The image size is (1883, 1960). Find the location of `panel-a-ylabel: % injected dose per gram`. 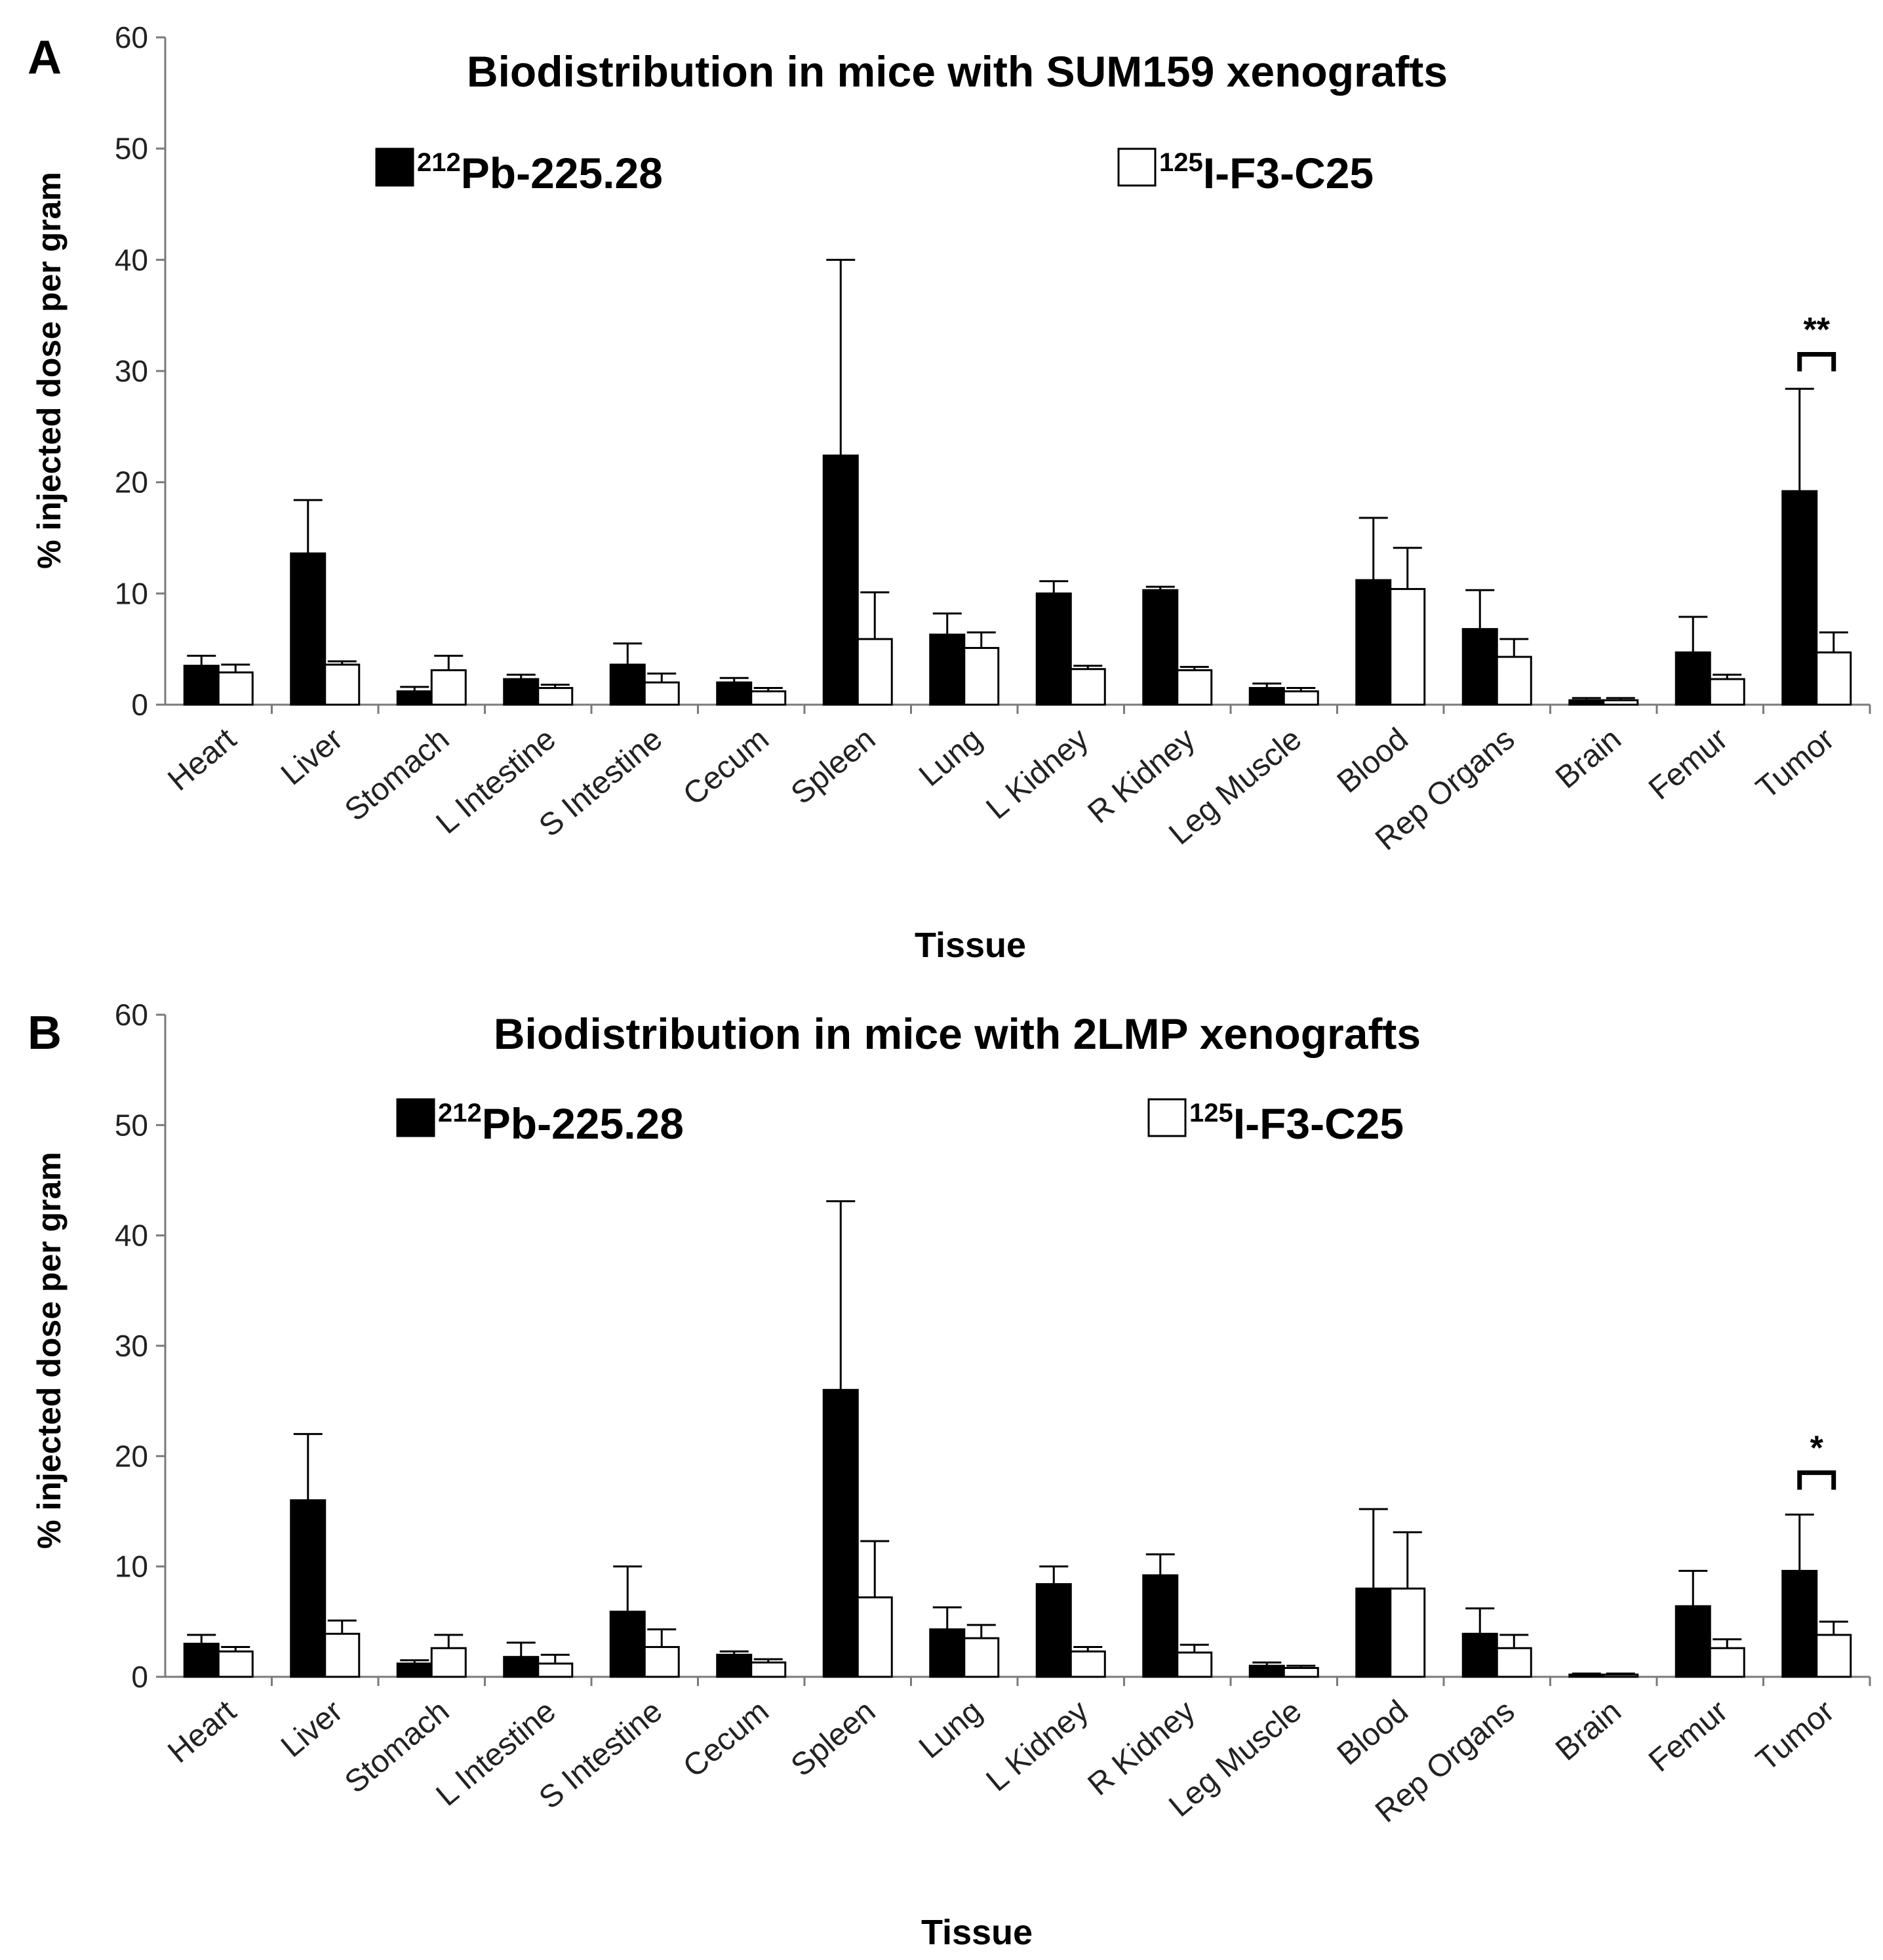

panel-a-ylabel: % injected dose per gram is located at coordinates (49, 371).